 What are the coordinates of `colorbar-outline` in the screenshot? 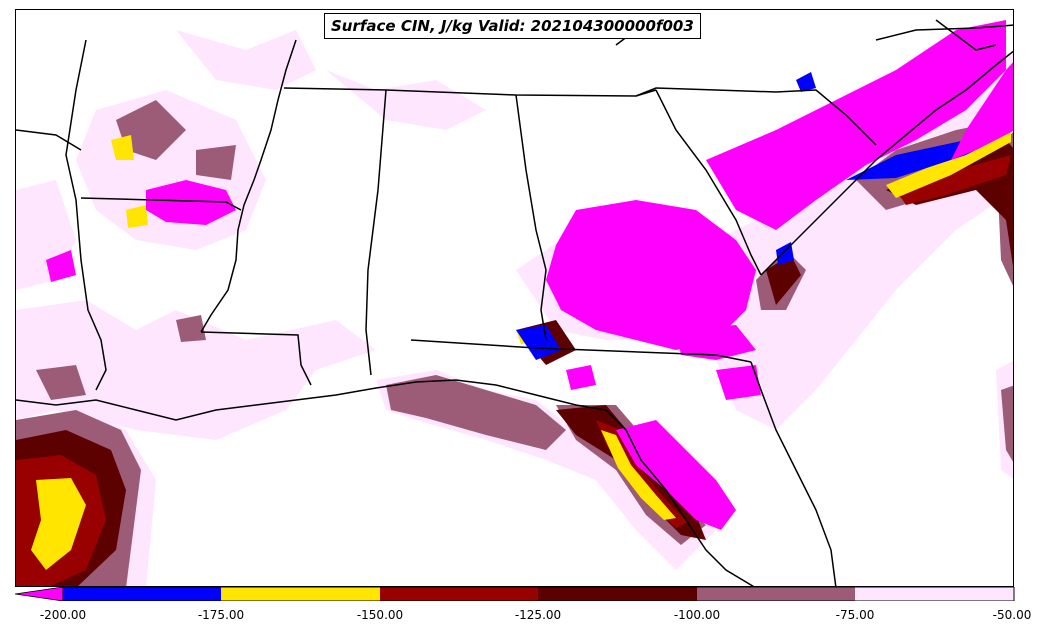 It's located at (538, 594).